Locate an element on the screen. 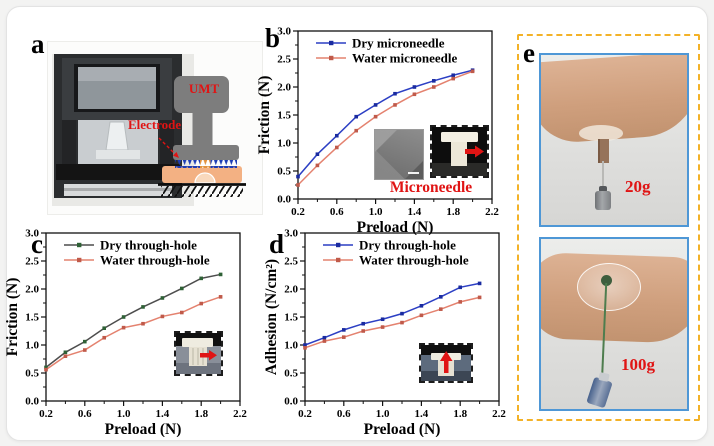 This screenshot has height=446, width=714. patch-connector is located at coordinates (603, 151).